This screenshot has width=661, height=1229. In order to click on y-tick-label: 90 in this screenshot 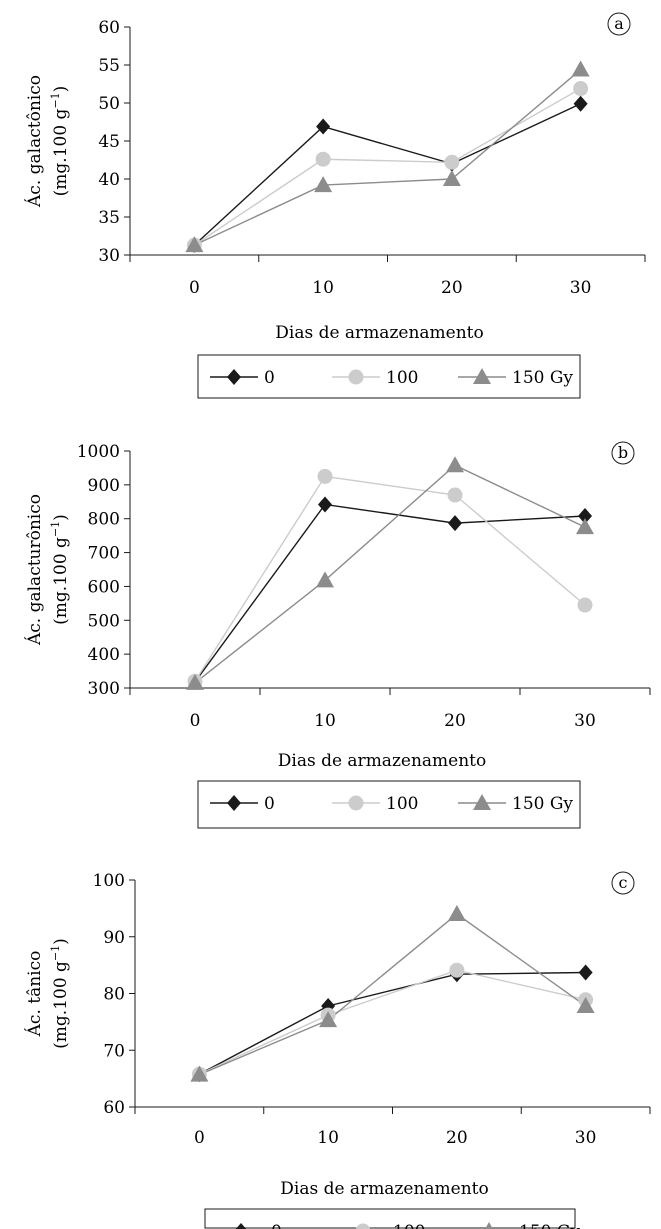, I will do `click(114, 938)`.